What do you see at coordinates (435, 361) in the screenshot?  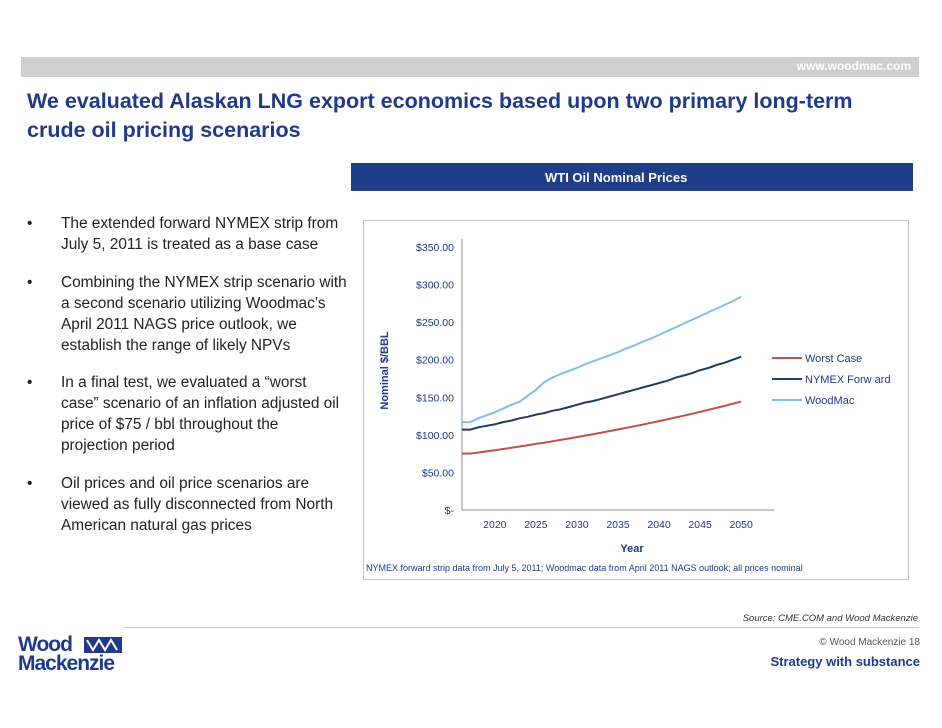 I see `y-tick-label: $200.00` at bounding box center [435, 361].